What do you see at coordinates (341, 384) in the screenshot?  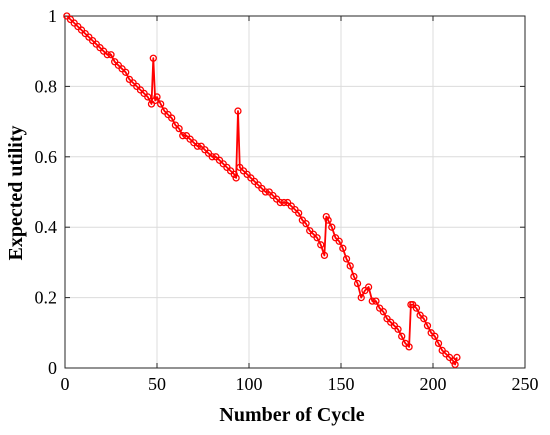 I see `x-tick-label: 150` at bounding box center [341, 384].